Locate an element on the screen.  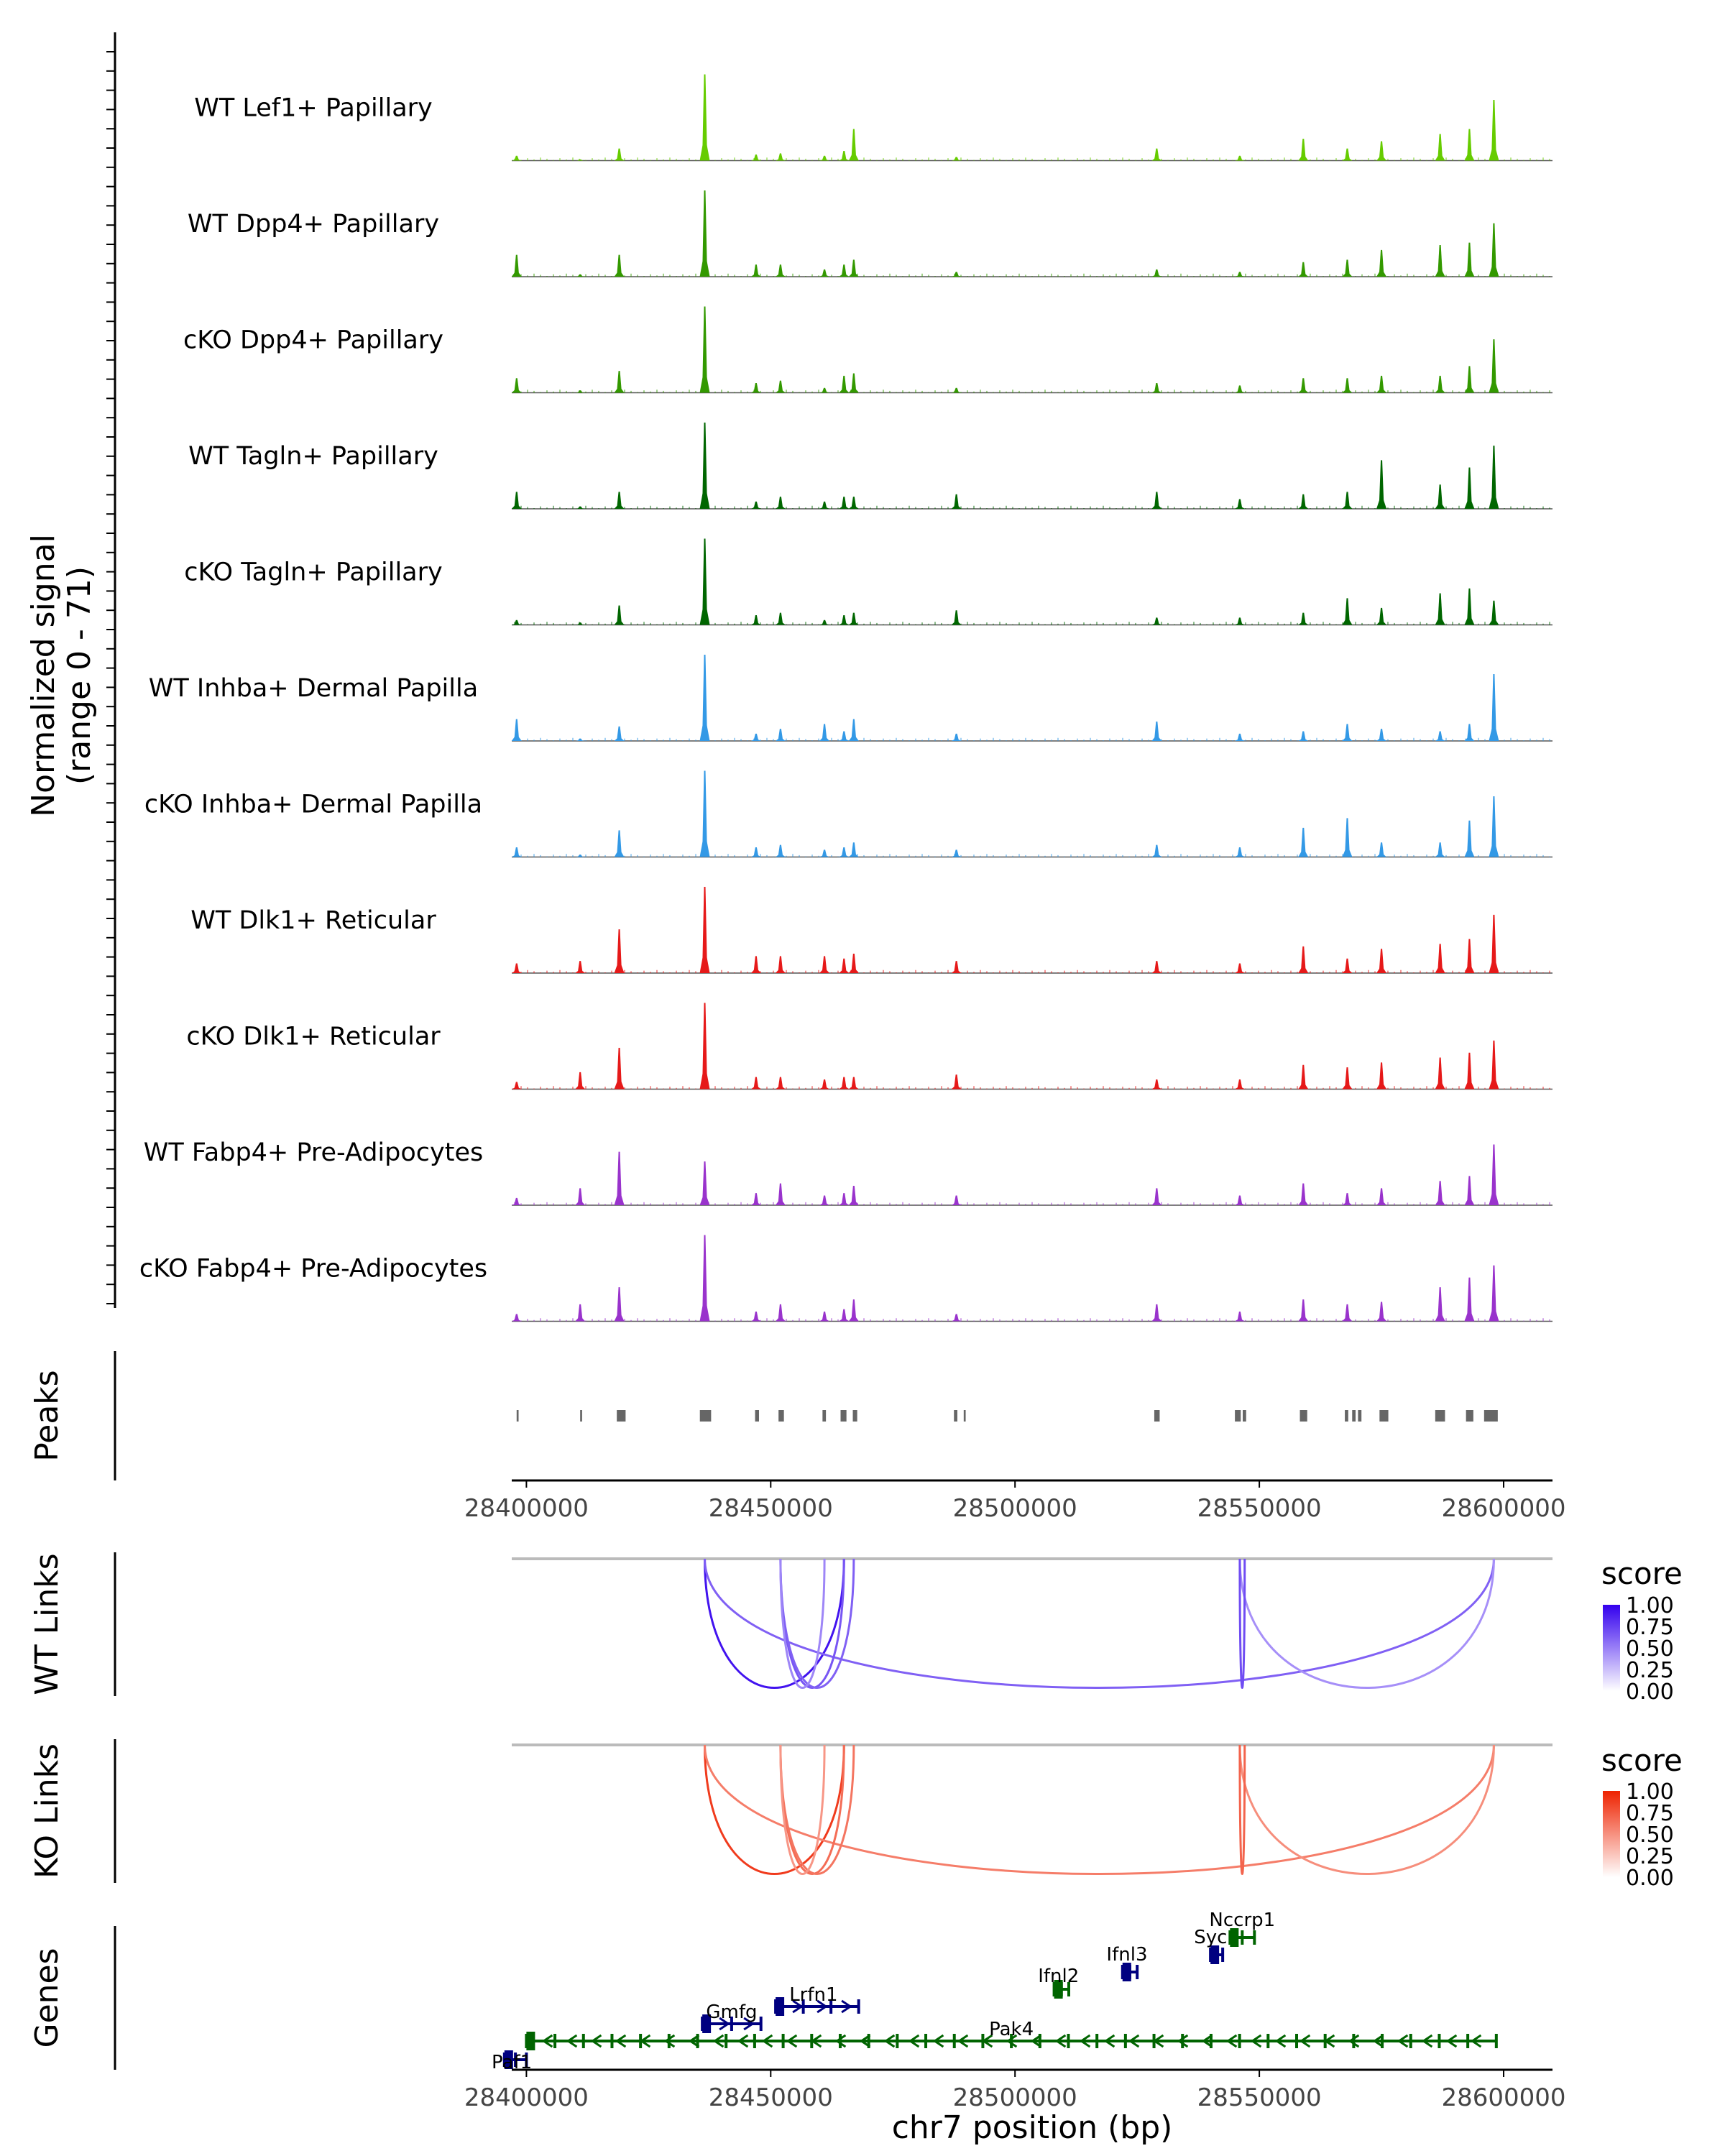
gene-label: Lrfn1 is located at coordinates (813, 1995).